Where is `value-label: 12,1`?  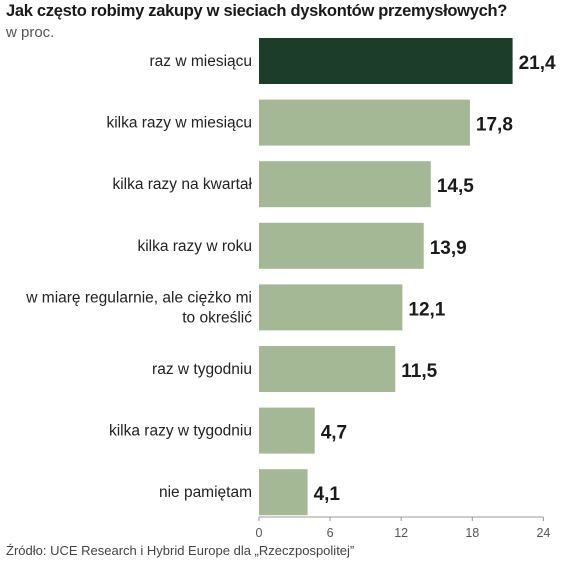
value-label: 12,1 is located at coordinates (426, 309).